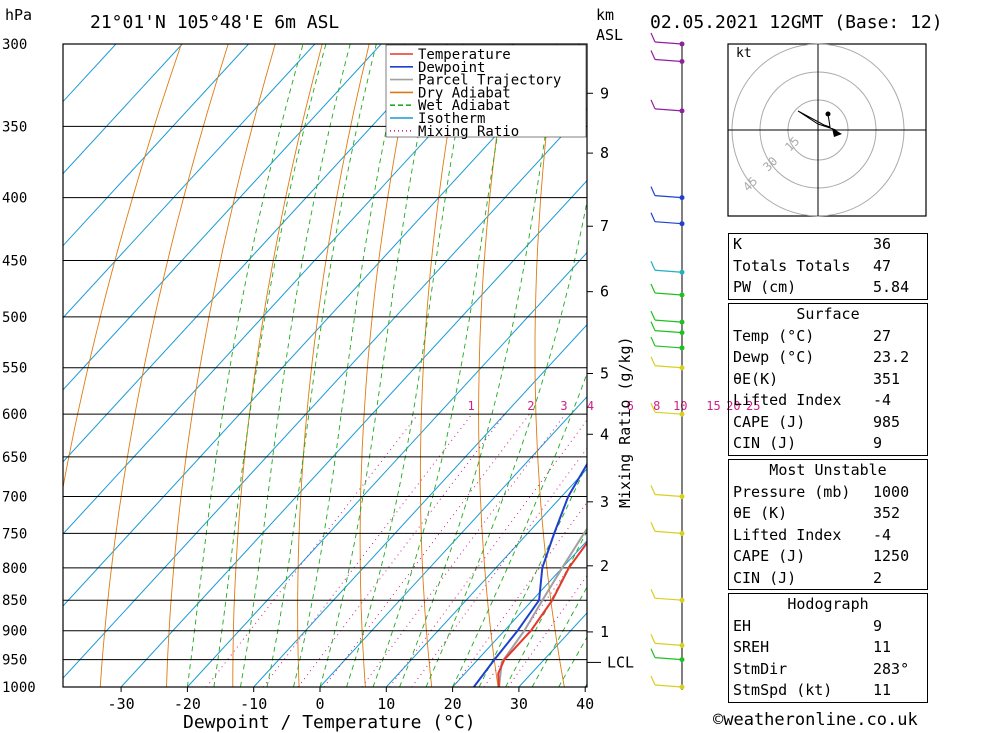 The height and width of the screenshot is (733, 1000). I want to click on indices-table: K 36 Totals Totals 47 PW (cm) 5.84, so click(828, 266).